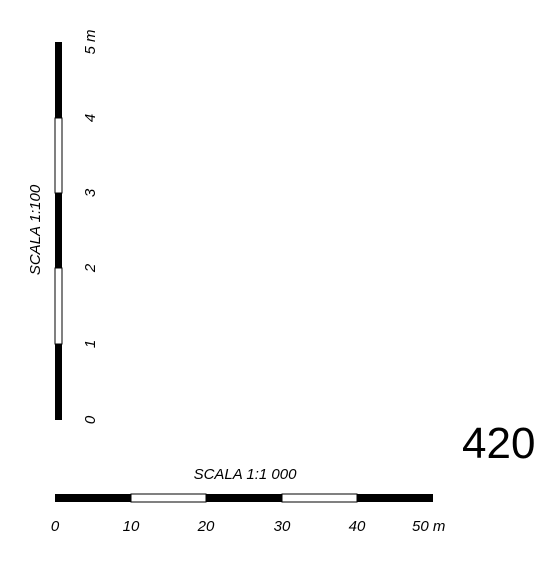  Describe the element at coordinates (90, 192) in the screenshot. I see `v-tick-3: 3` at that location.